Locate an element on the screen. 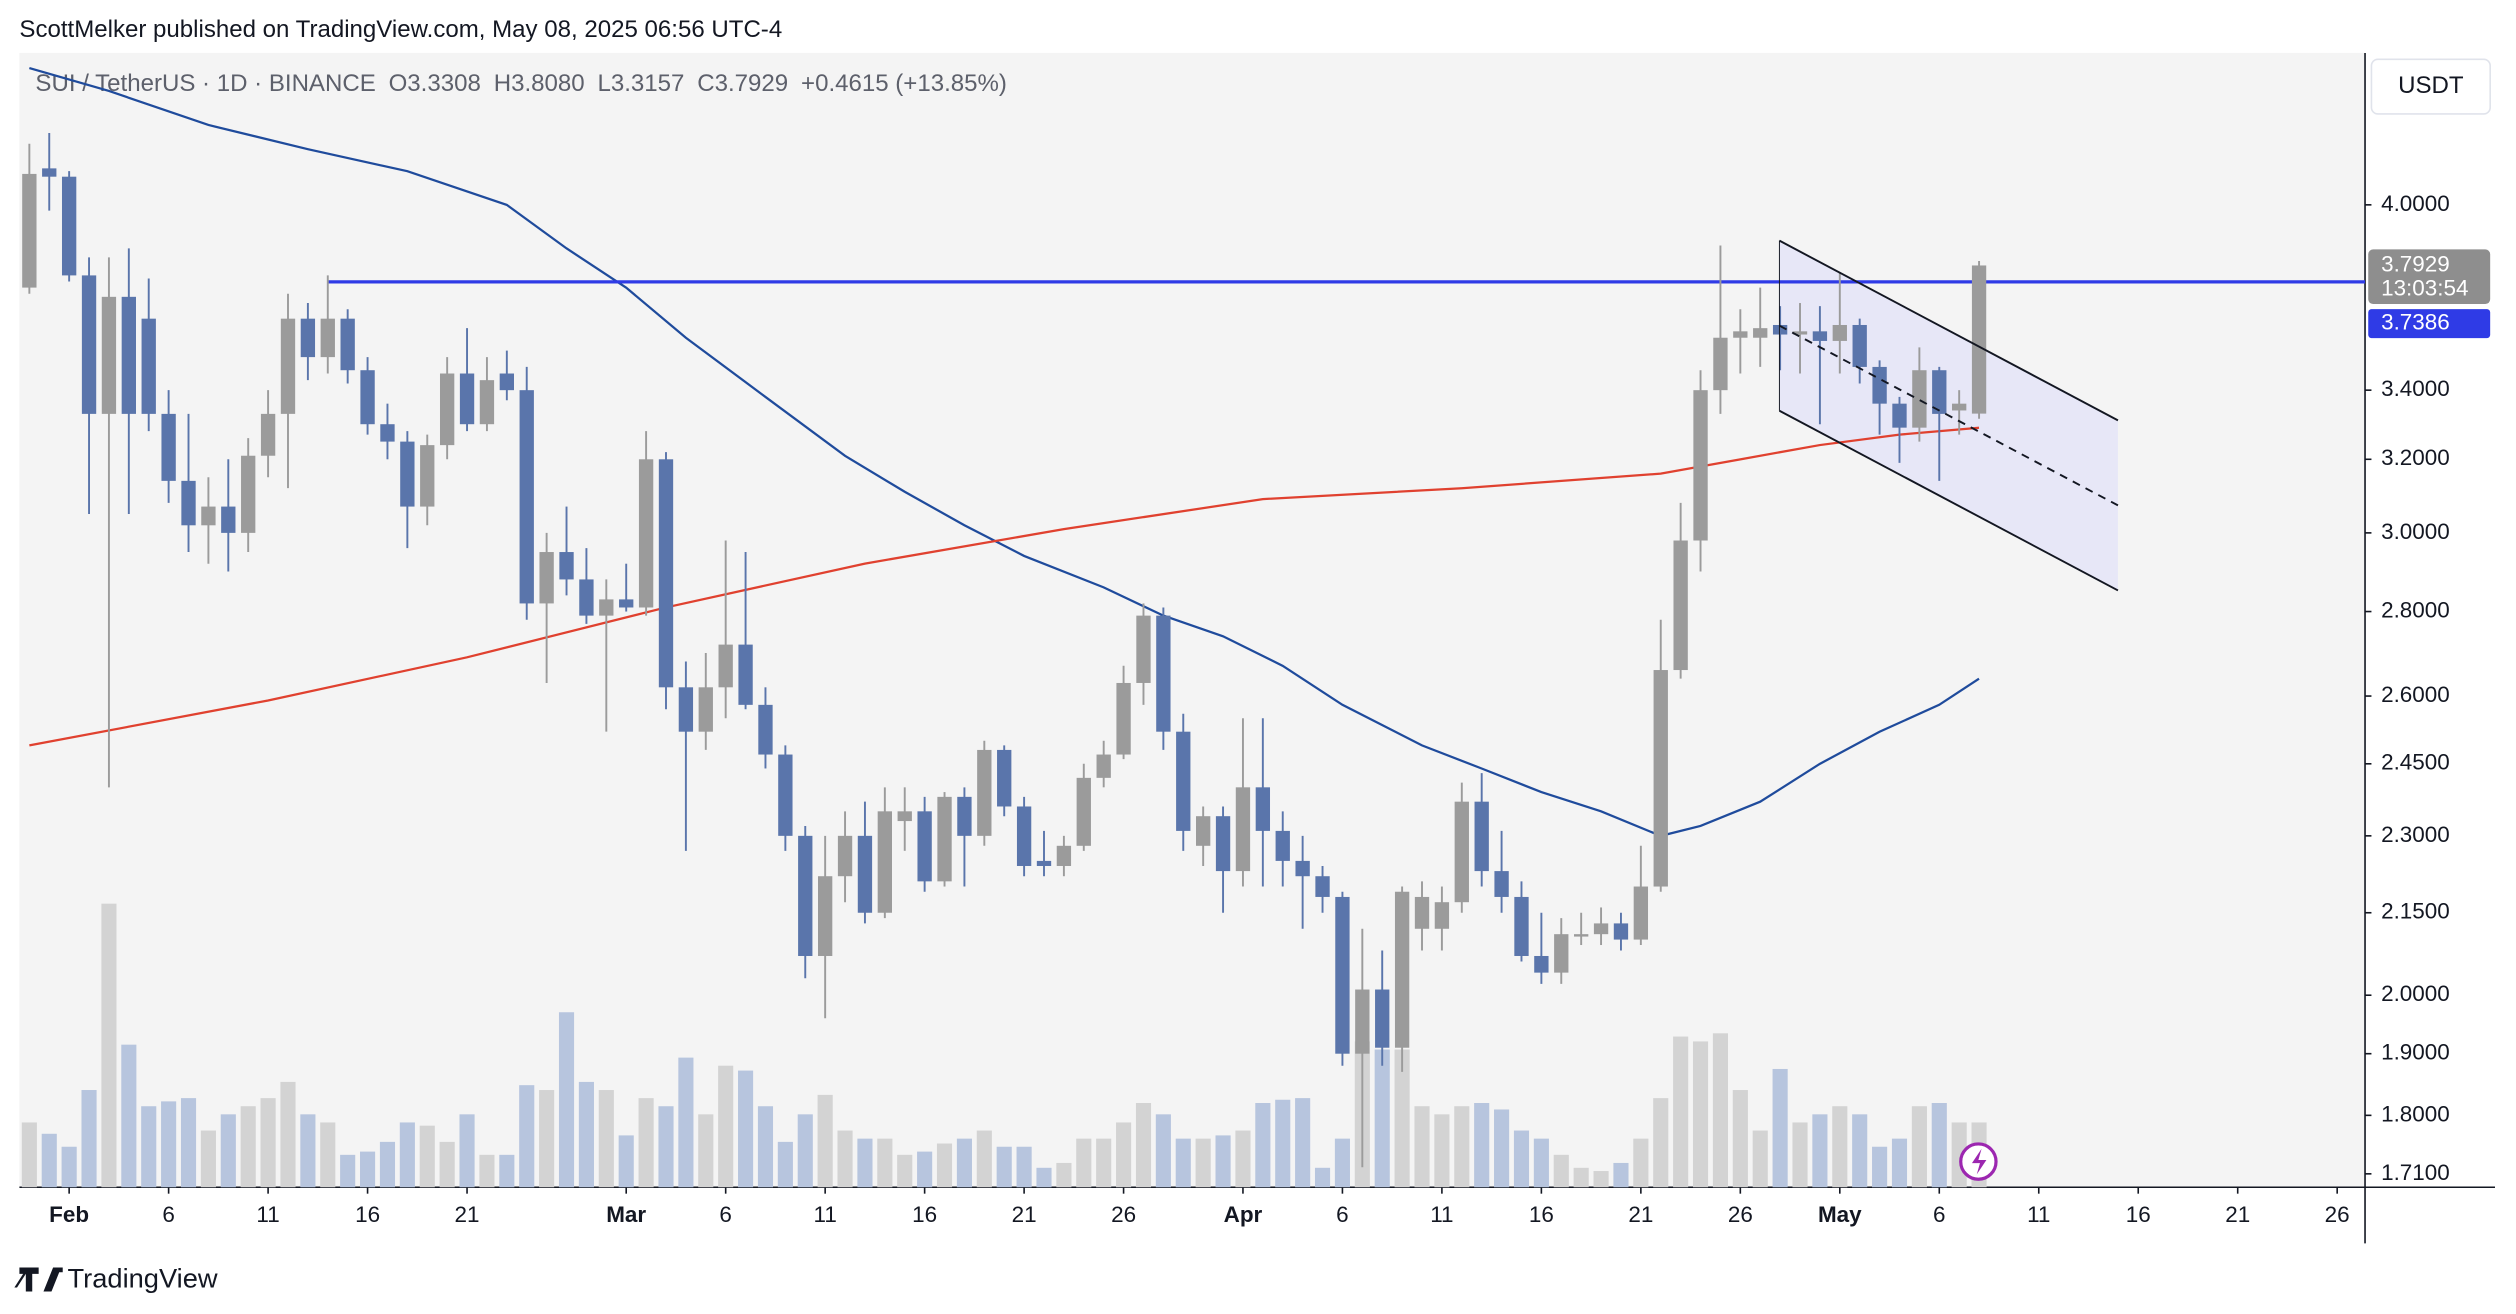 The image size is (2516, 1314). currency-button is located at coordinates (2430, 86).